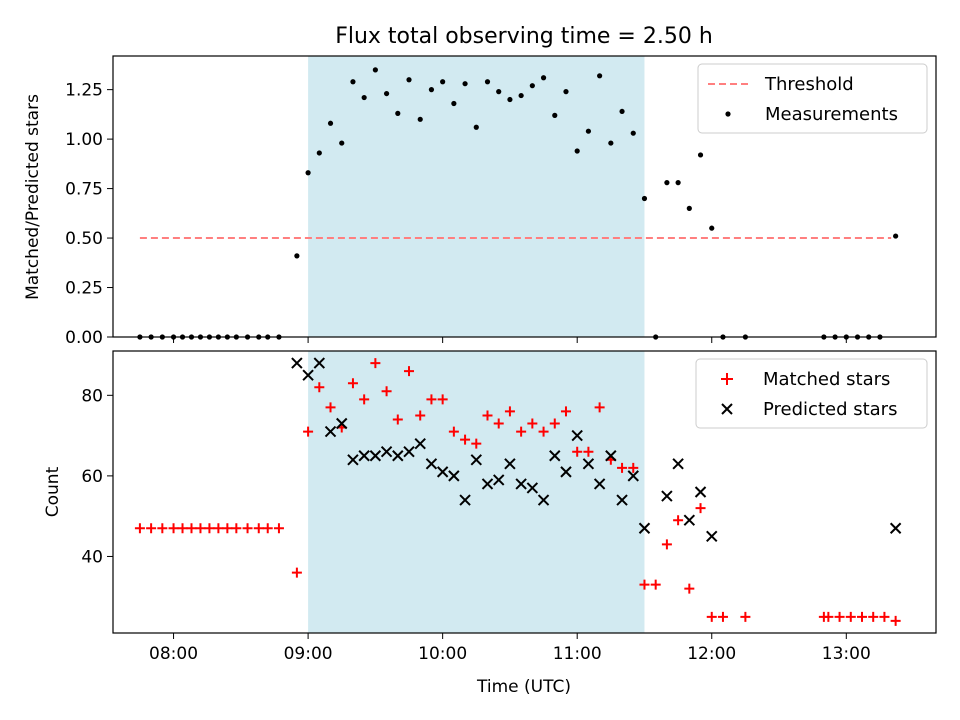  What do you see at coordinates (510, 340) in the screenshot?
I see `top-x-ticks` at bounding box center [510, 340].